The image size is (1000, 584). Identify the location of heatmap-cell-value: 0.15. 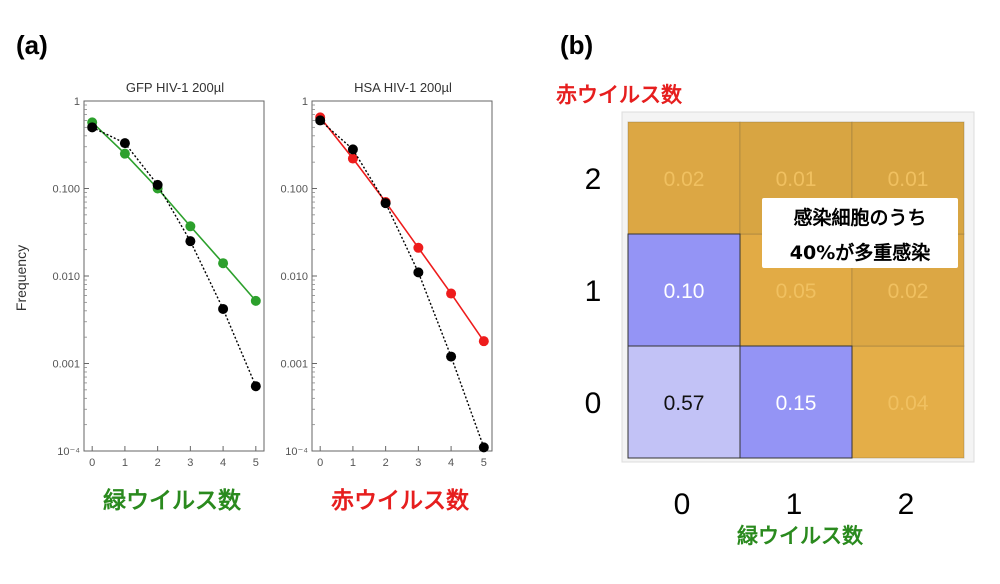
(796, 403).